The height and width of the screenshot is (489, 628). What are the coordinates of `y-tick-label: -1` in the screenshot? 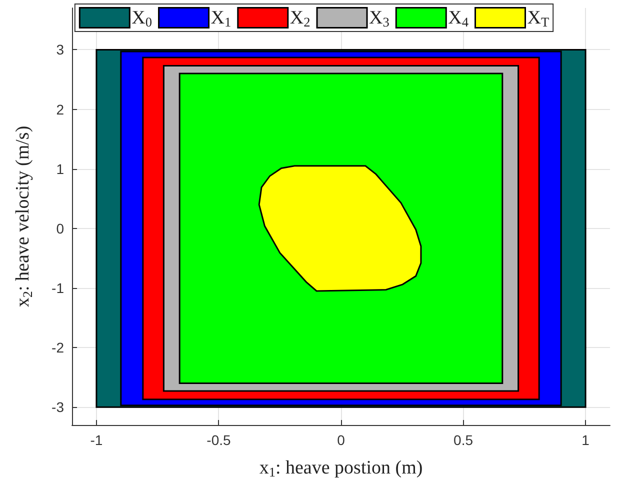 It's located at (58, 288).